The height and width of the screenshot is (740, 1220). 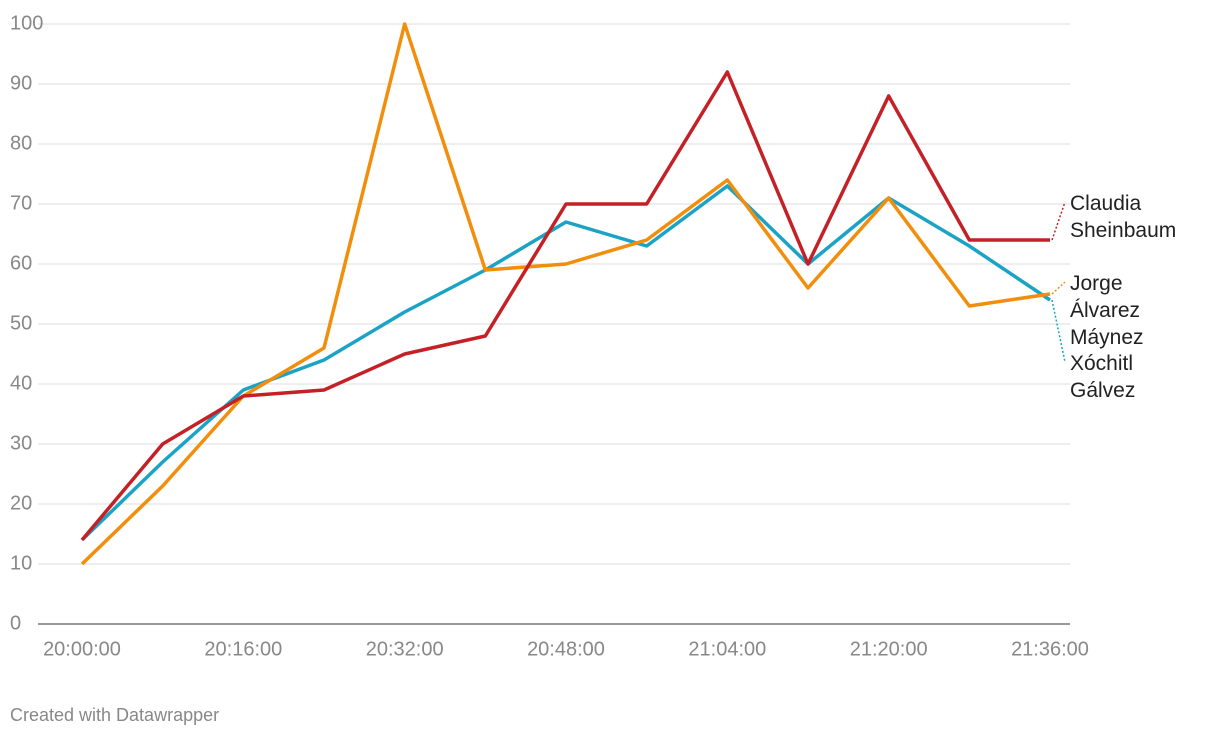 I want to click on x-tick-label: 21:36:00, so click(x=1050, y=649).